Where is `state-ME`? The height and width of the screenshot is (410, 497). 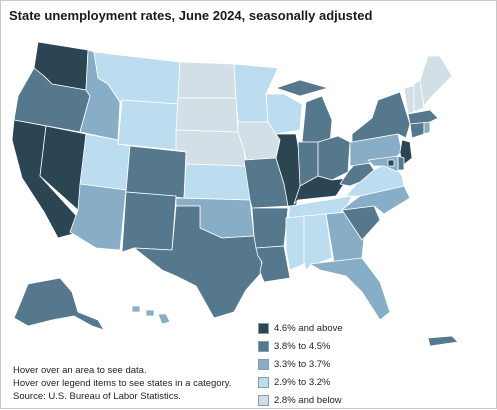 state-ME is located at coordinates (436, 81).